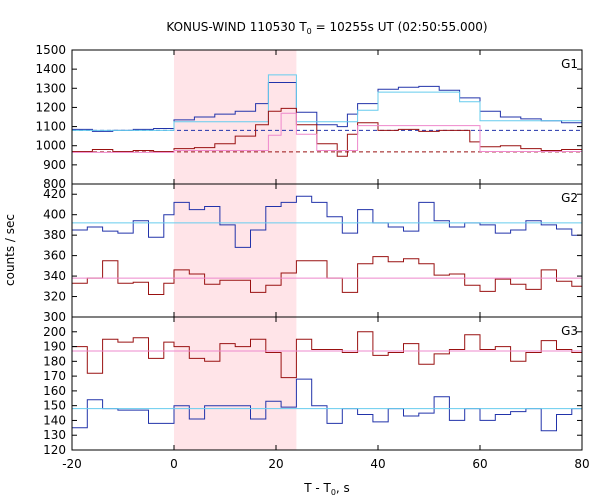 The image size is (600, 500). Describe the element at coordinates (50, 127) in the screenshot. I see `y-tick-label: 1100` at that location.